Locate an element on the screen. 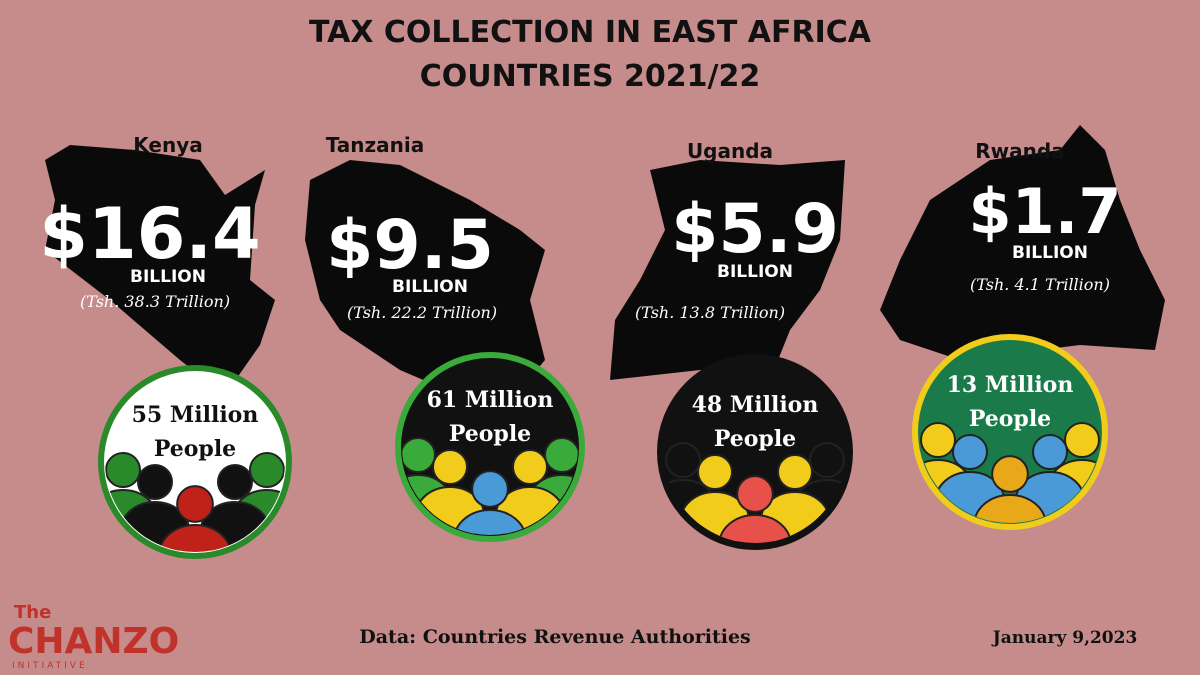  logo-name: CHANZO is located at coordinates (93, 641).